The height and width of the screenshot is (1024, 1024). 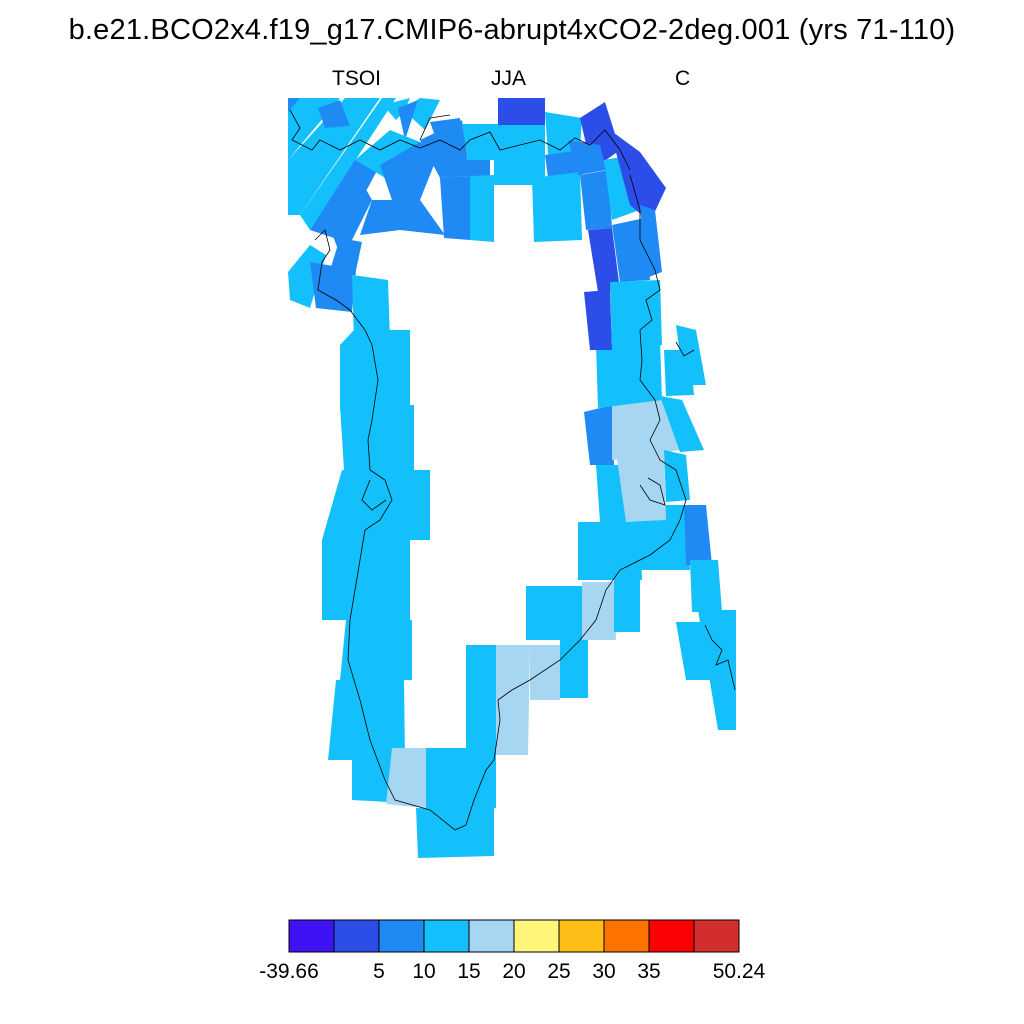 I want to click on colorbar-label: 20, so click(x=514, y=971).